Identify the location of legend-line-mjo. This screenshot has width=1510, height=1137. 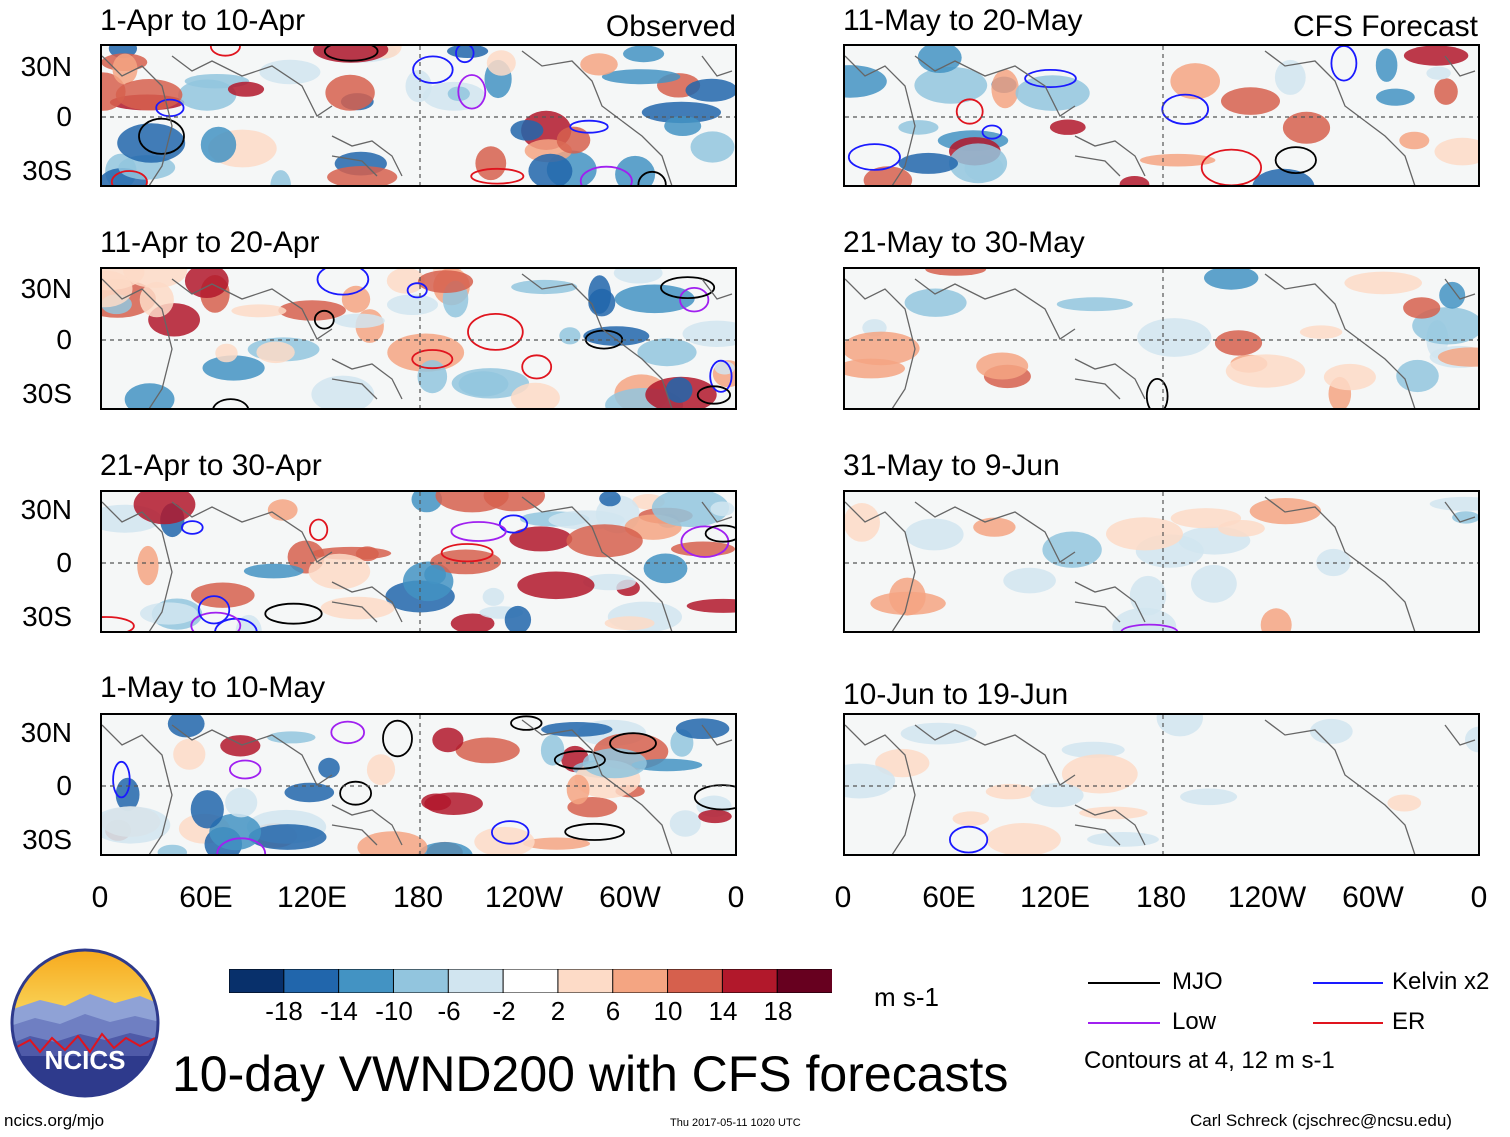
(1124, 983).